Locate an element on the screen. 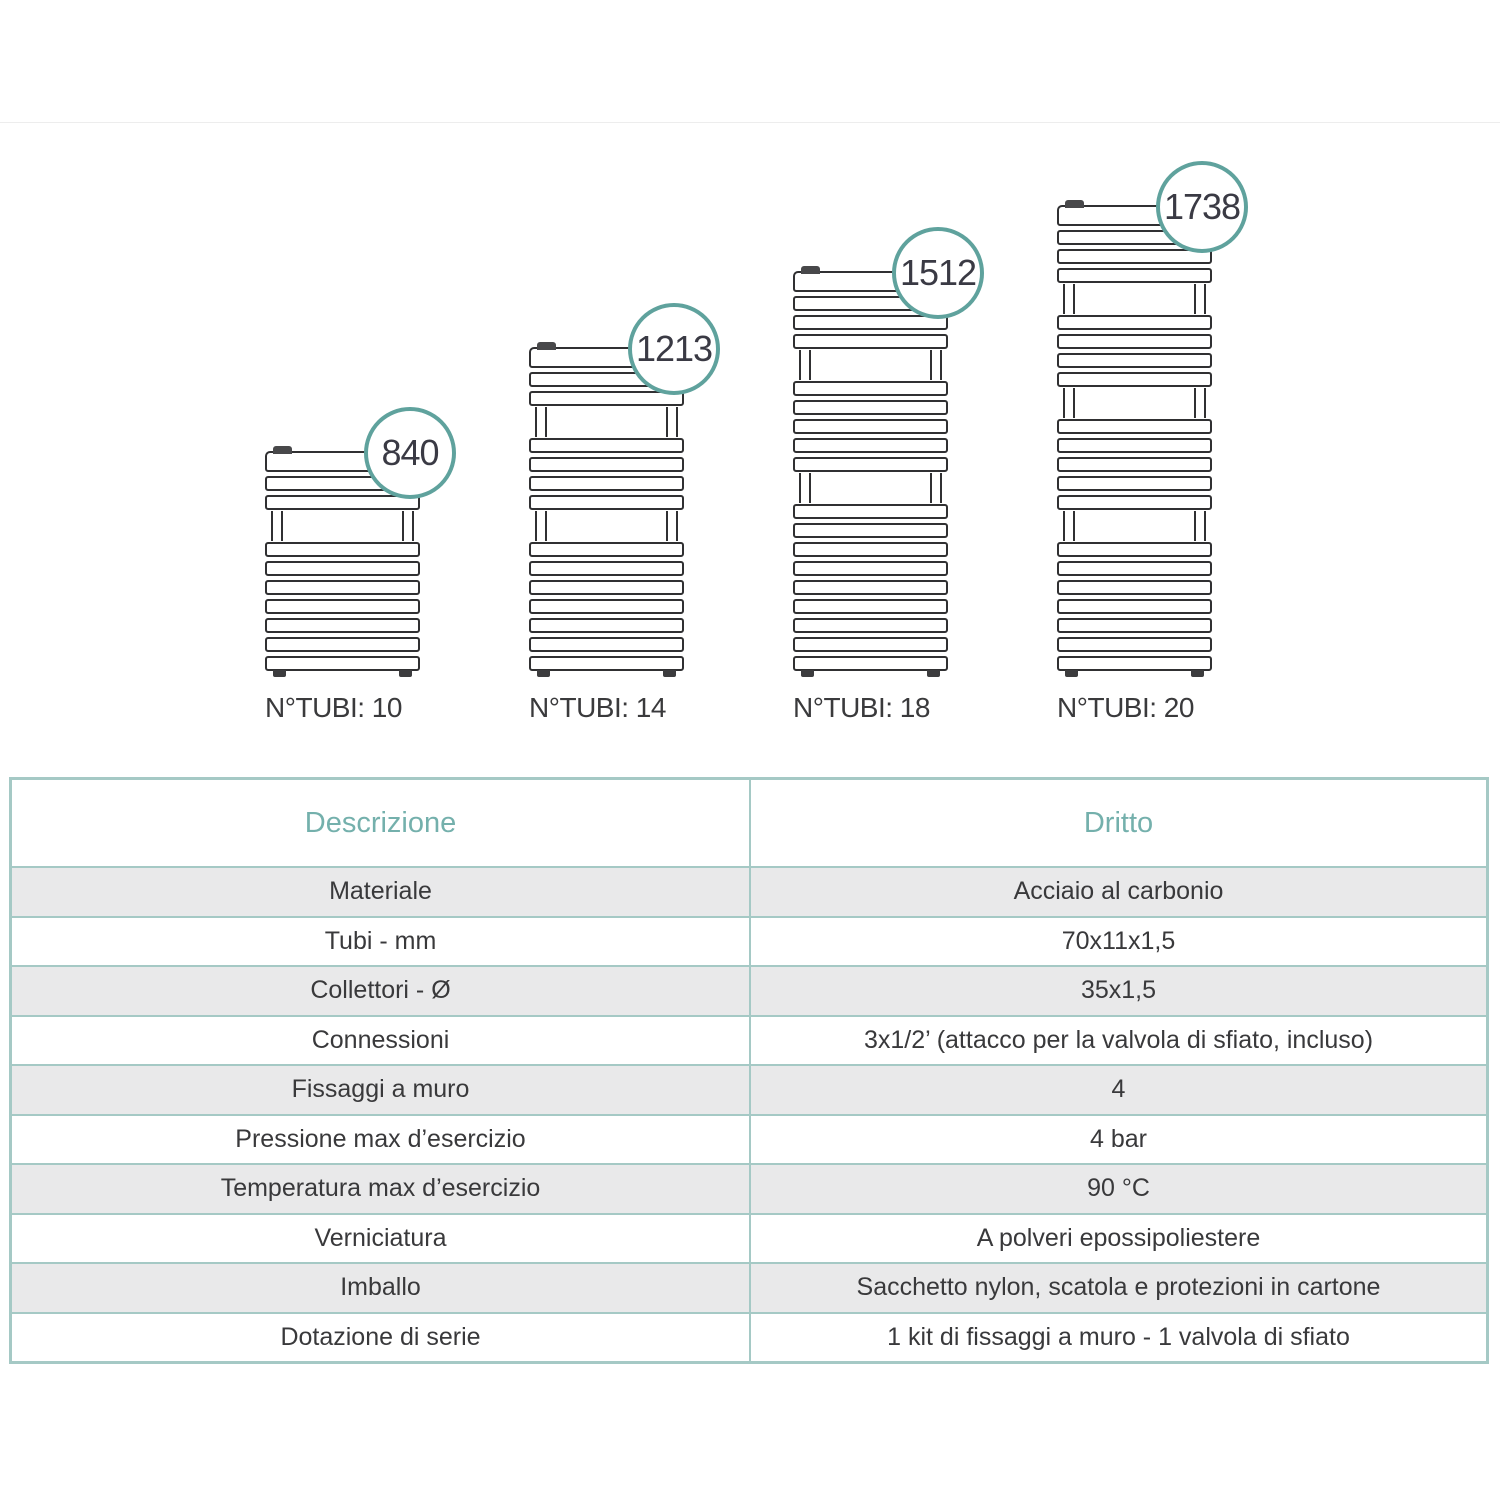 Image resolution: width=1500 pixels, height=1500 pixels. spec-row: Materiale Acciaio al carbonio is located at coordinates (749, 891).